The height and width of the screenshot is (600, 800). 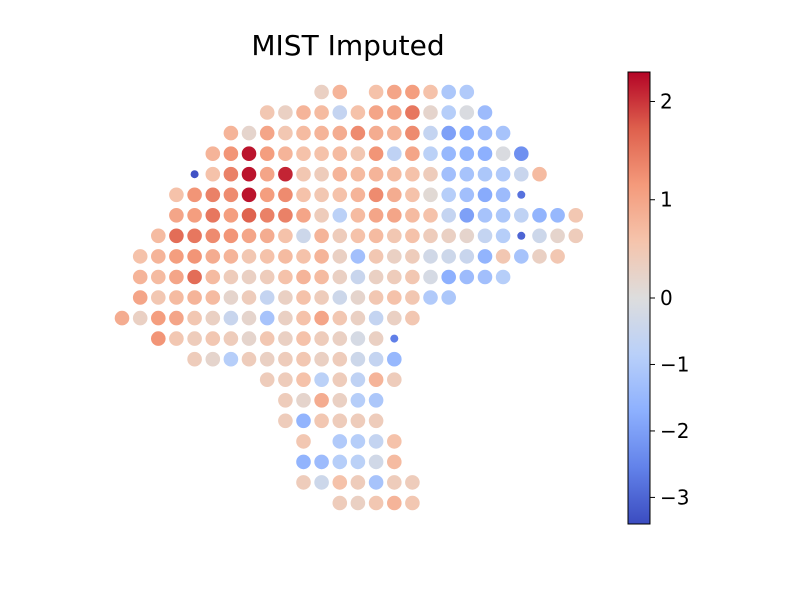 I want to click on colorbar-tick-label: 2, so click(x=666, y=101).